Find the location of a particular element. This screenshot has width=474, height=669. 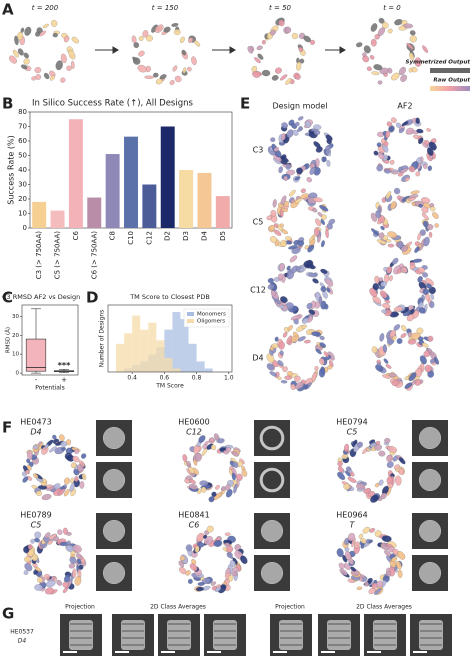

y-tick-label: 10 is located at coordinates (15, 355).